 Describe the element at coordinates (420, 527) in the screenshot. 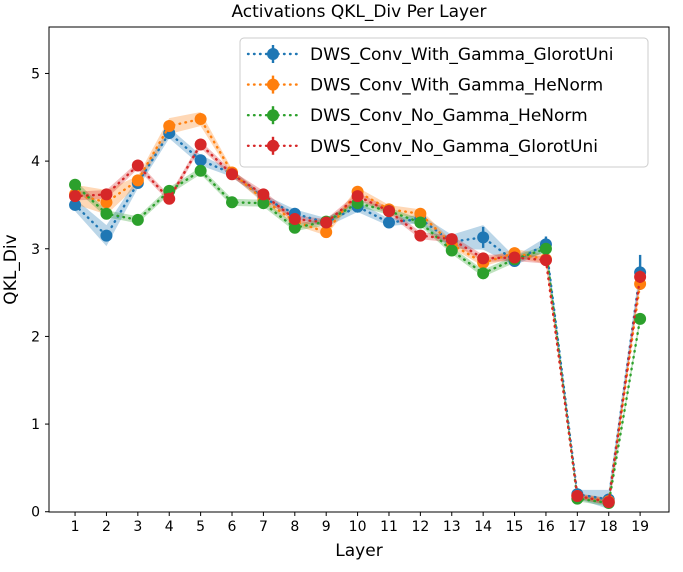

I see `x-tick-label: 12` at that location.